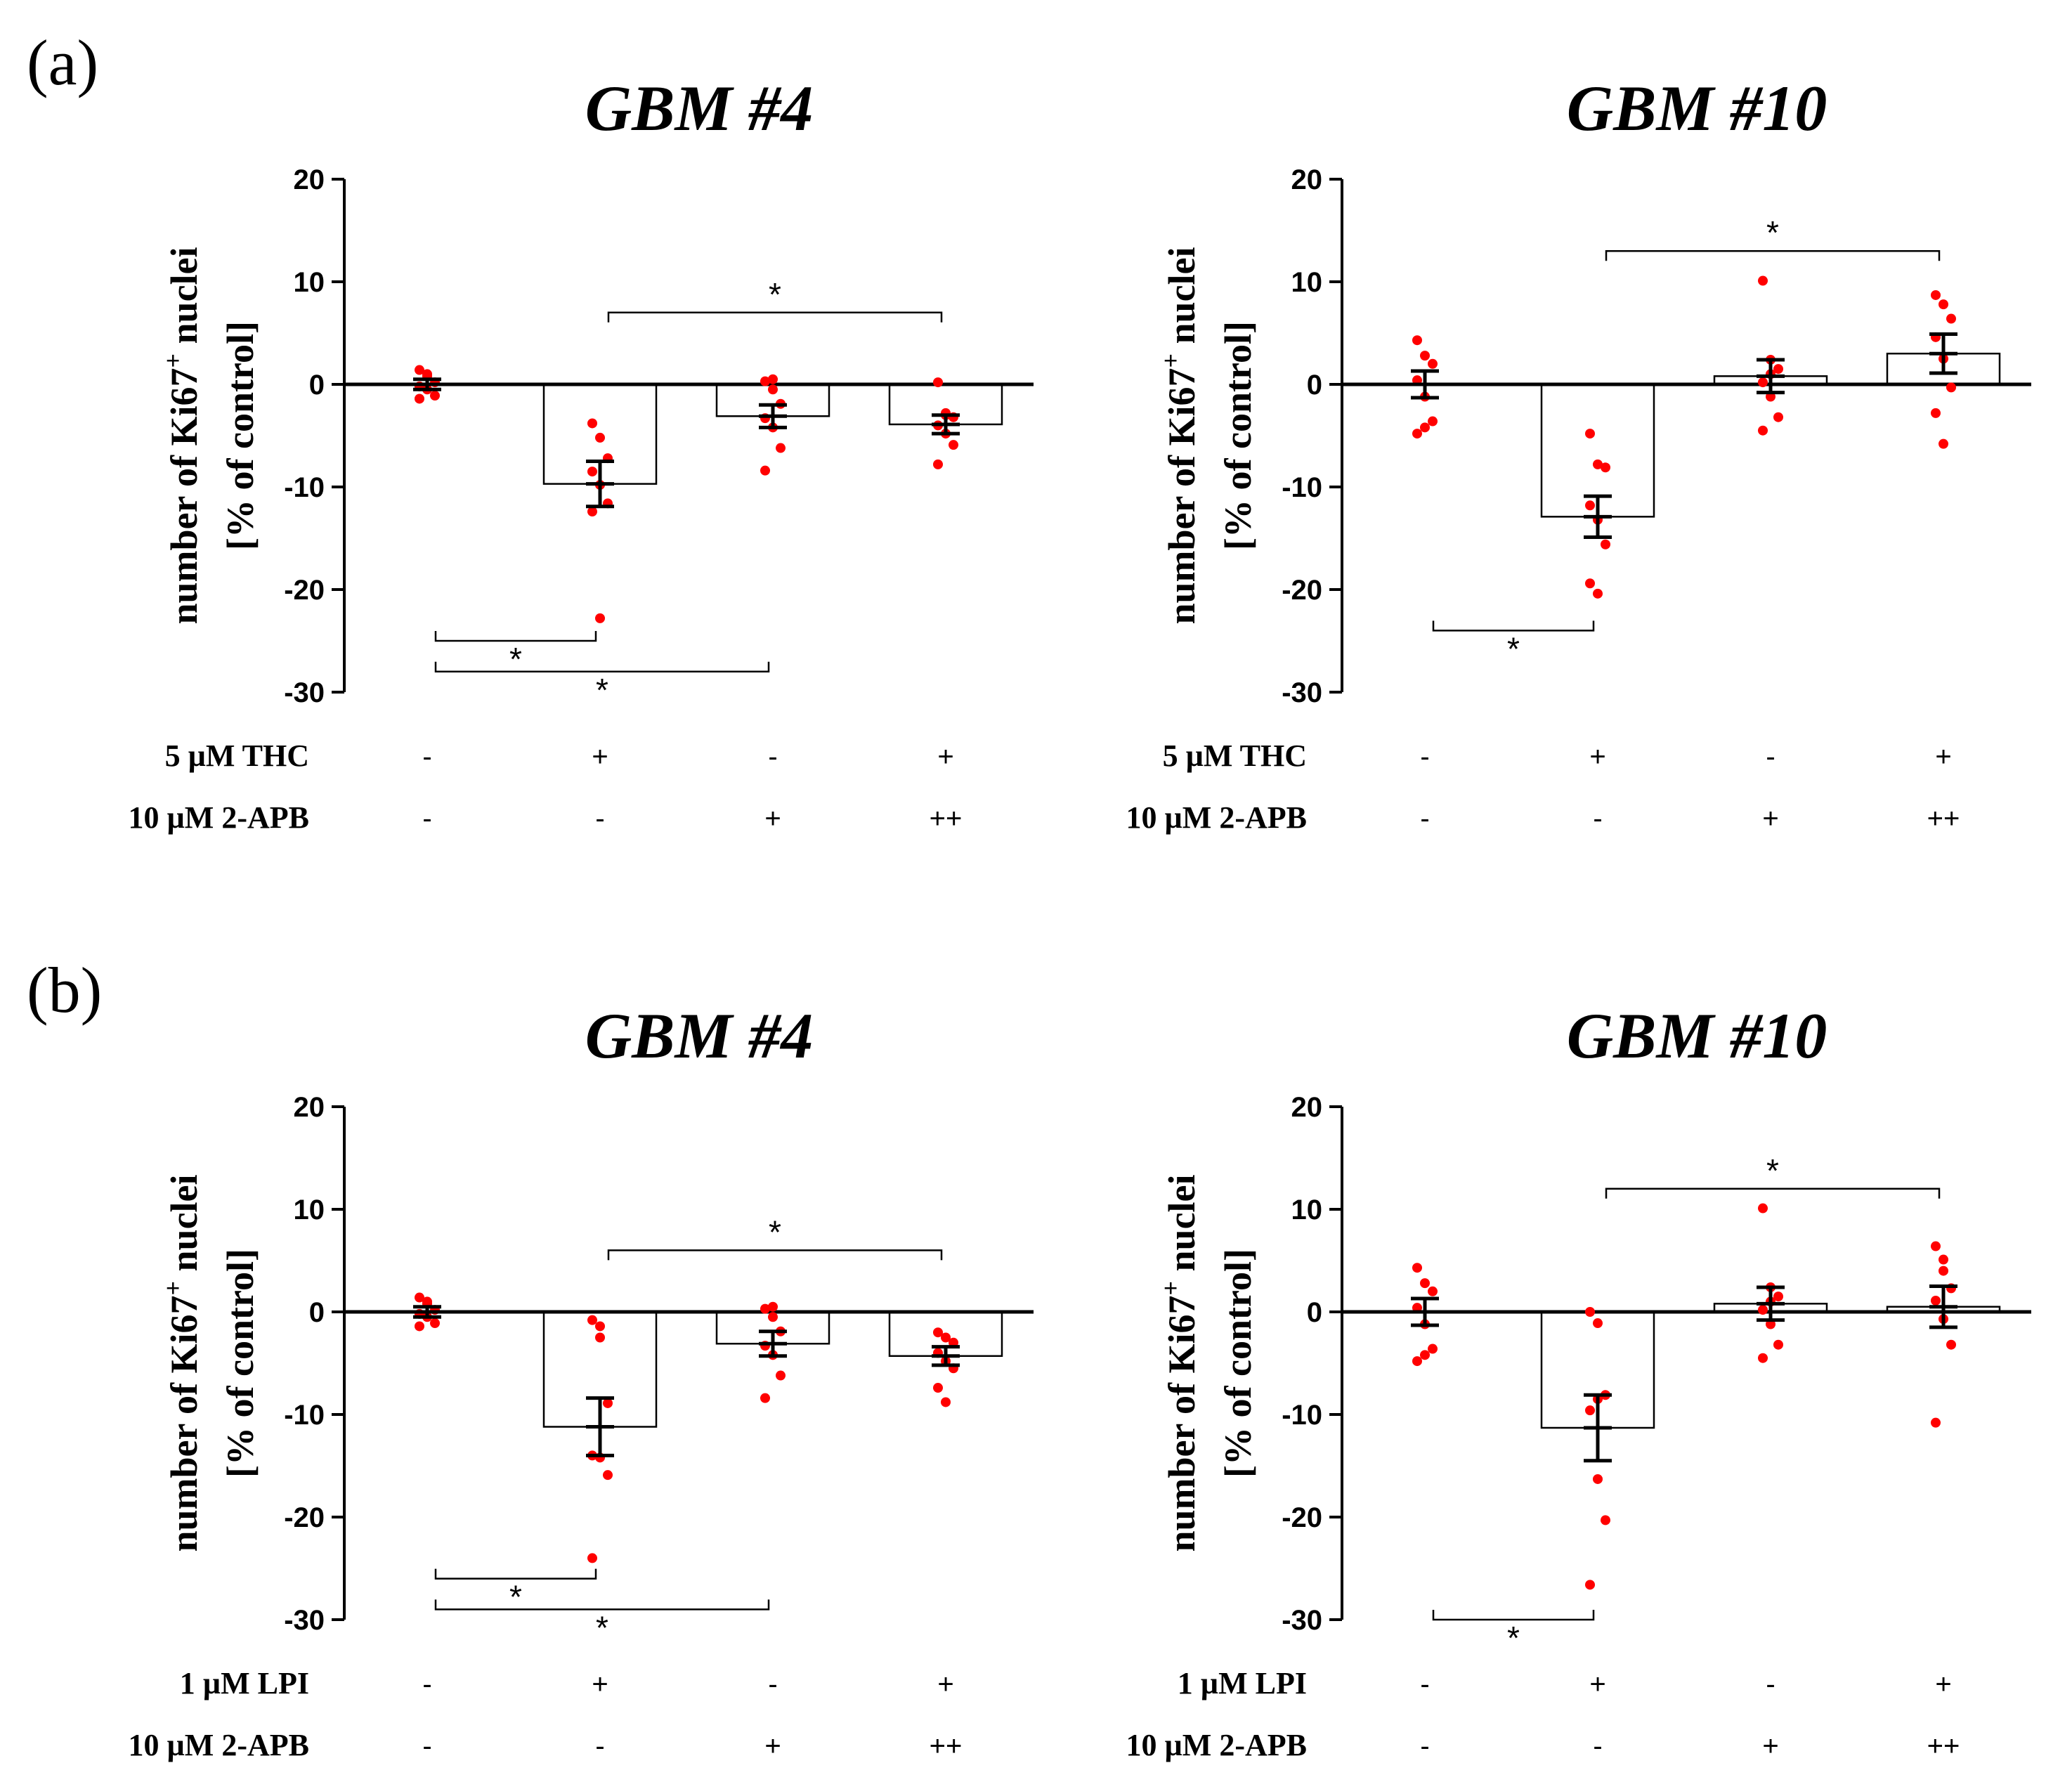  I want to click on condition-label-1: 5 µM THC, so click(1235, 756).